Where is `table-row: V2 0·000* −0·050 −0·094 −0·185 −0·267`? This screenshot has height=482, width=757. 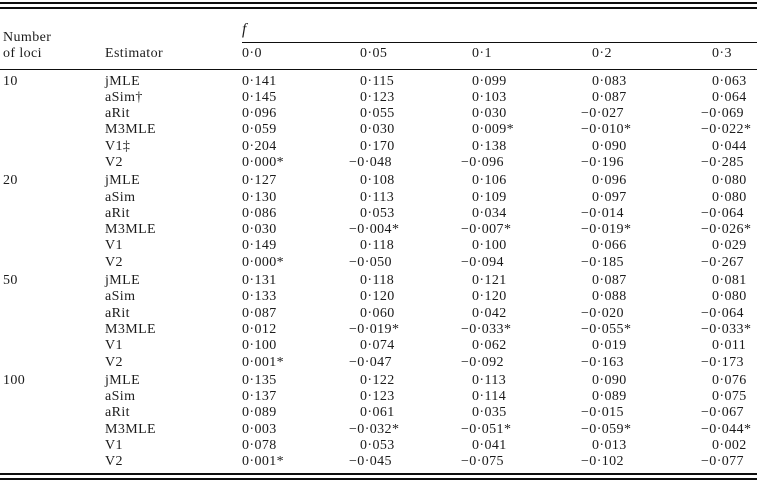 table-row: V2 0·000* −0·050 −0·094 −0·185 −0·267 is located at coordinates (378, 263).